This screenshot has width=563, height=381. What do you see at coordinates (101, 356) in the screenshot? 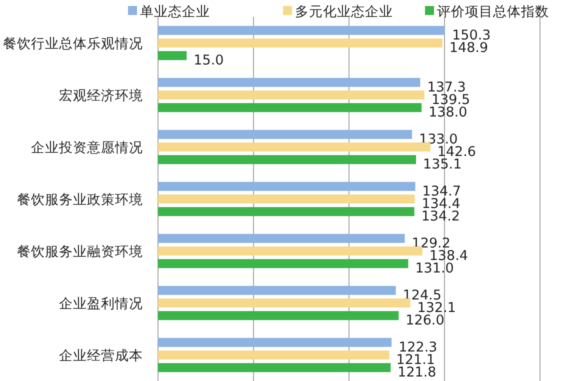
I see `y-tick-label: 企业经营成本` at bounding box center [101, 356].